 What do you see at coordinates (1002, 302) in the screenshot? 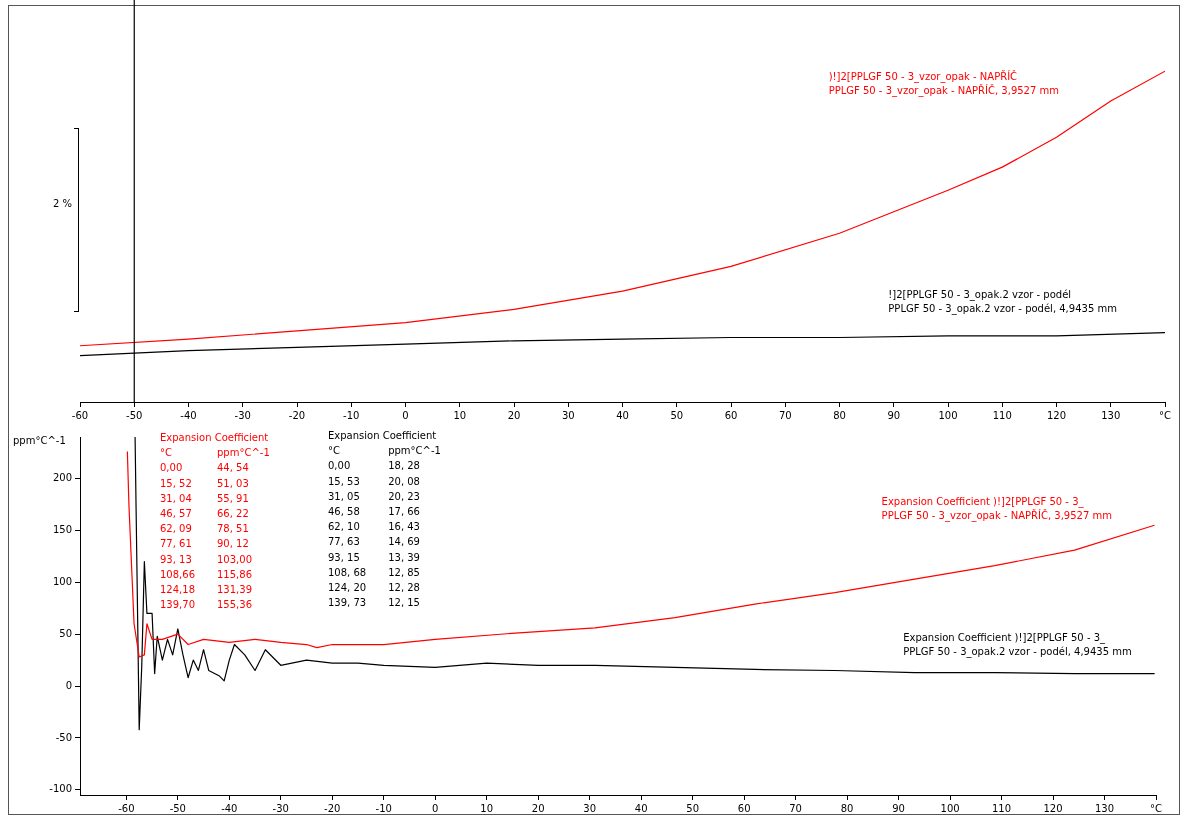
I see `series-label: !]2[PPLGF 50 - 3_opak.2 vzor - podél PPLGF 50 - 3_opak.2 vzor - podél, 4,9435 mm` at bounding box center [1002, 302].